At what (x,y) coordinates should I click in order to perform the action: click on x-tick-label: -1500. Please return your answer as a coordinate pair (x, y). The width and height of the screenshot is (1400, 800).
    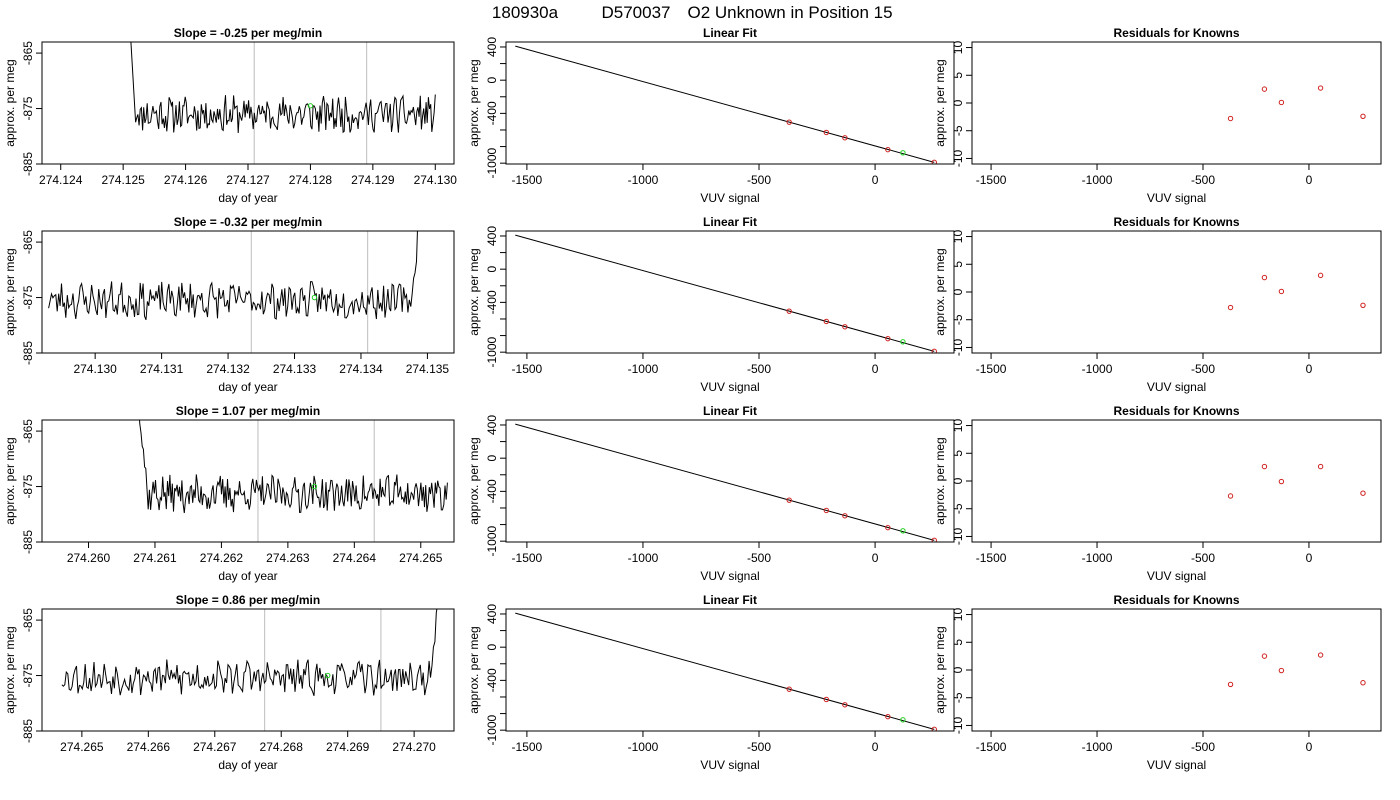
    Looking at the image, I should click on (991, 180).